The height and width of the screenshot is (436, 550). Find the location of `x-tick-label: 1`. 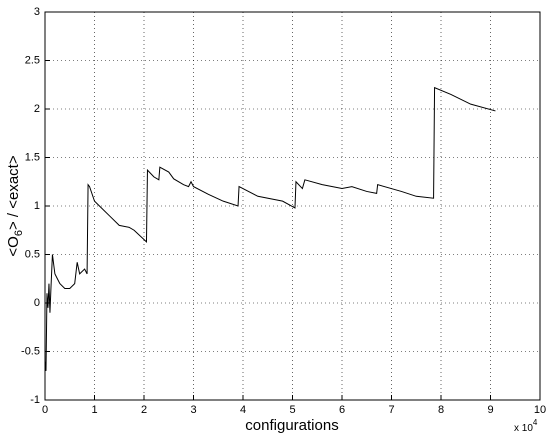

x-tick-label: 1 is located at coordinates (94, 410).